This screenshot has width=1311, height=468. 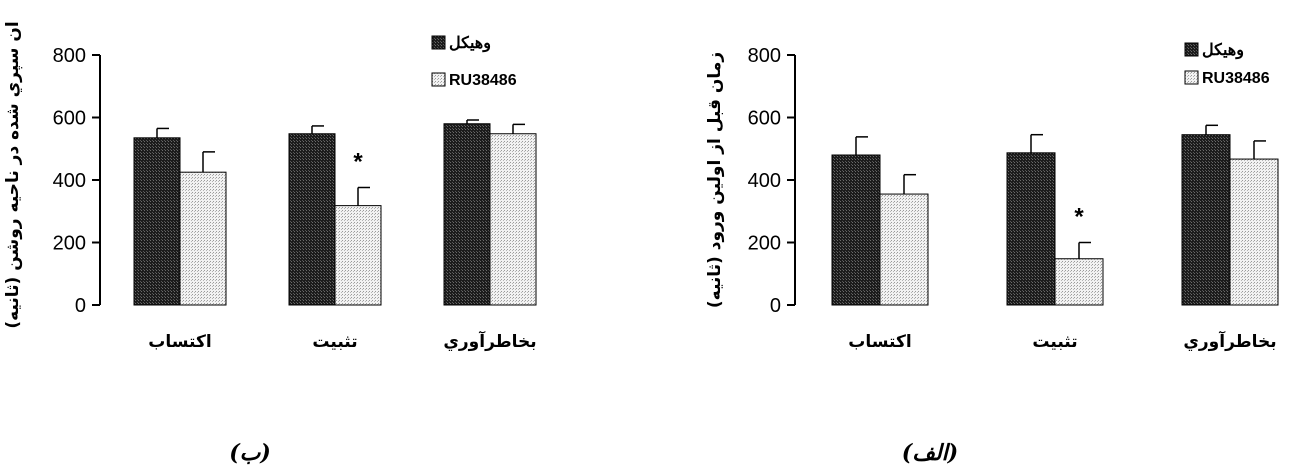 I want to click on panel-label: (الف), so click(x=930, y=453).